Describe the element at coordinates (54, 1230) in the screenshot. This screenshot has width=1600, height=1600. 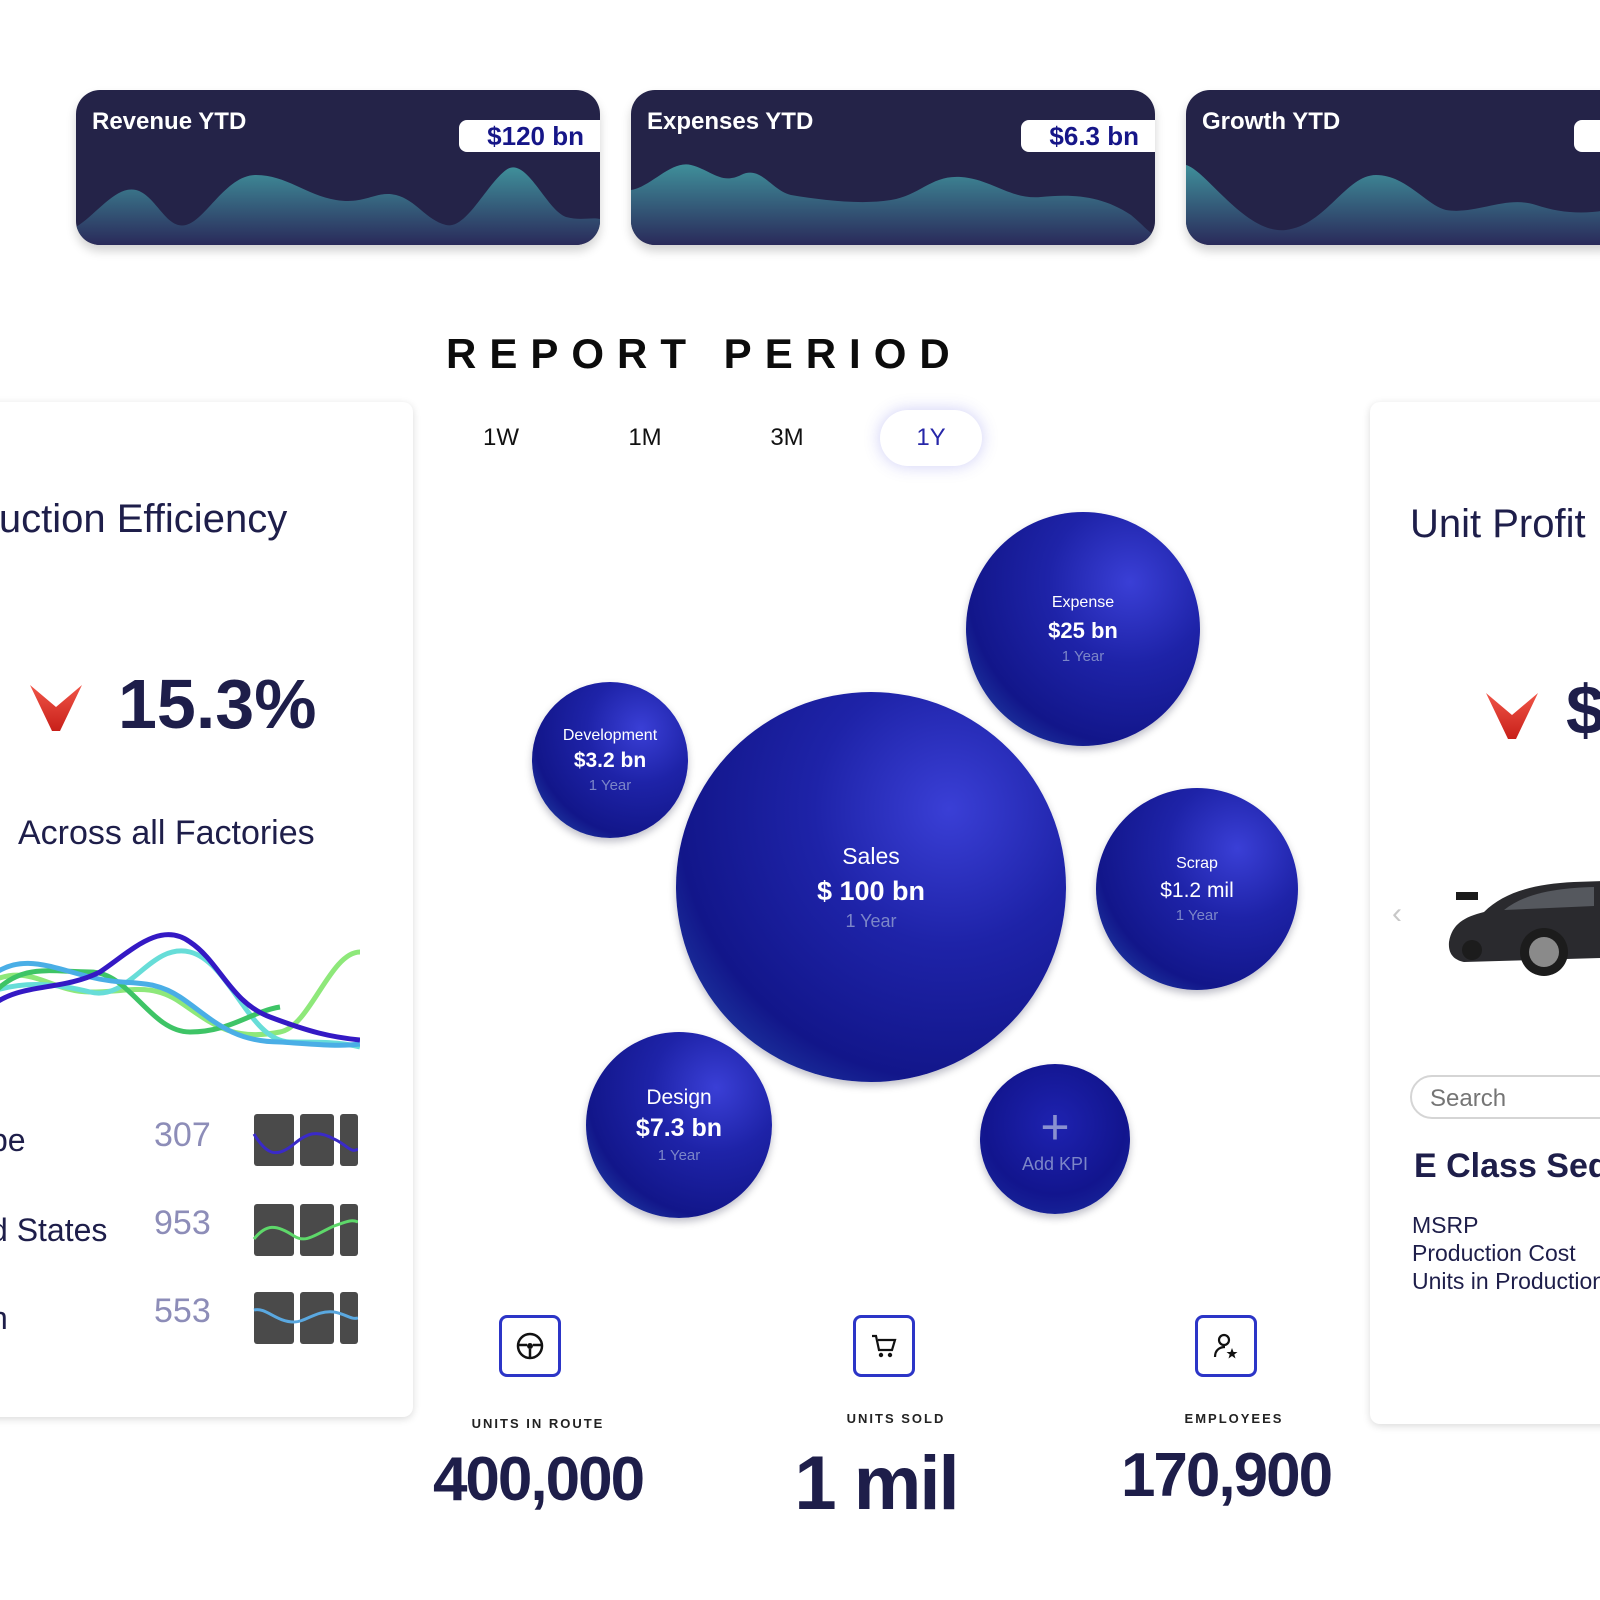
I see `region-name: d States` at that location.